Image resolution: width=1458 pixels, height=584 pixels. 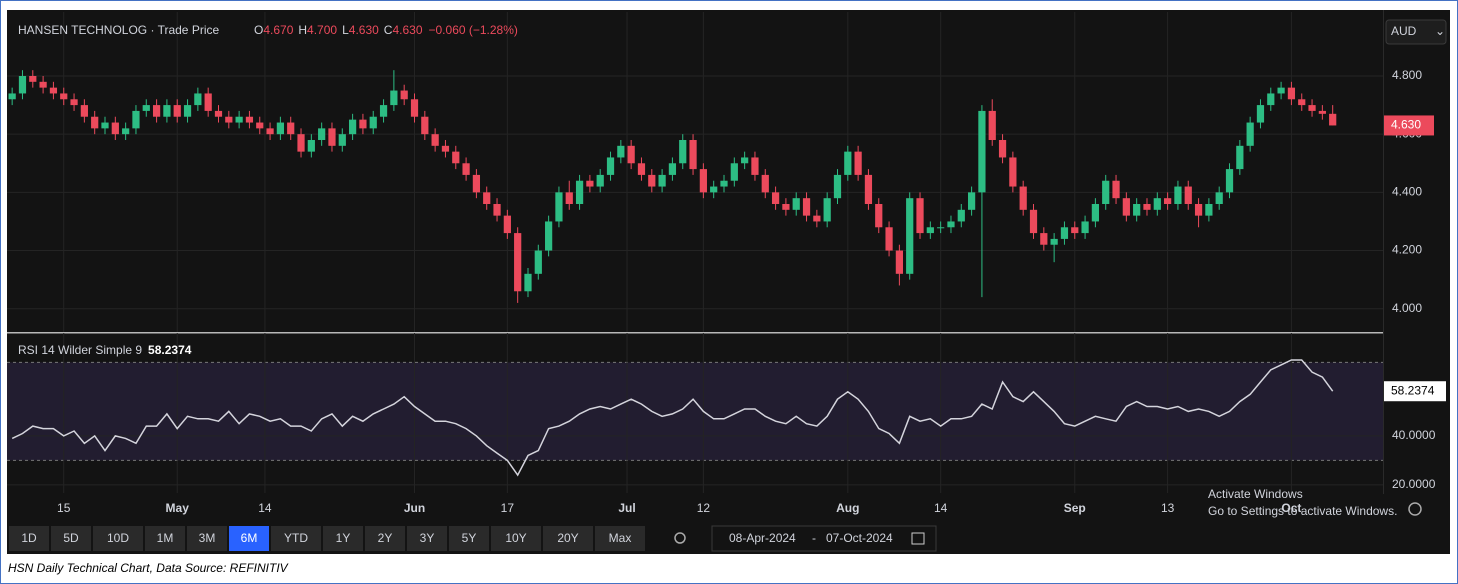 I want to click on ohlc-key: C, so click(x=388, y=30).